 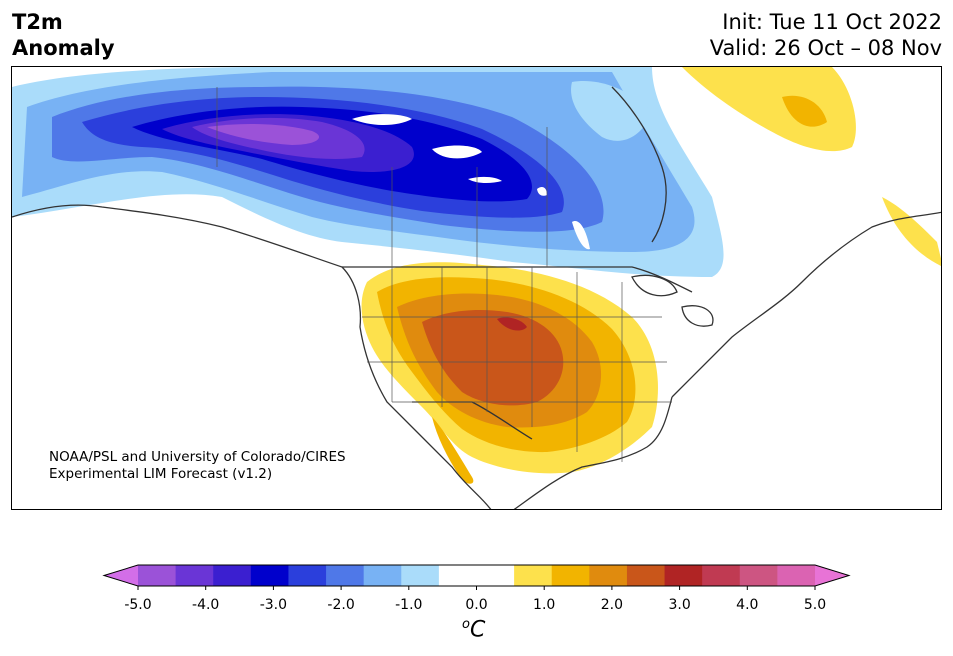 What do you see at coordinates (825, 48) in the screenshot?
I see `valid-period: Valid: 26 Oct – 08 Nov` at bounding box center [825, 48].